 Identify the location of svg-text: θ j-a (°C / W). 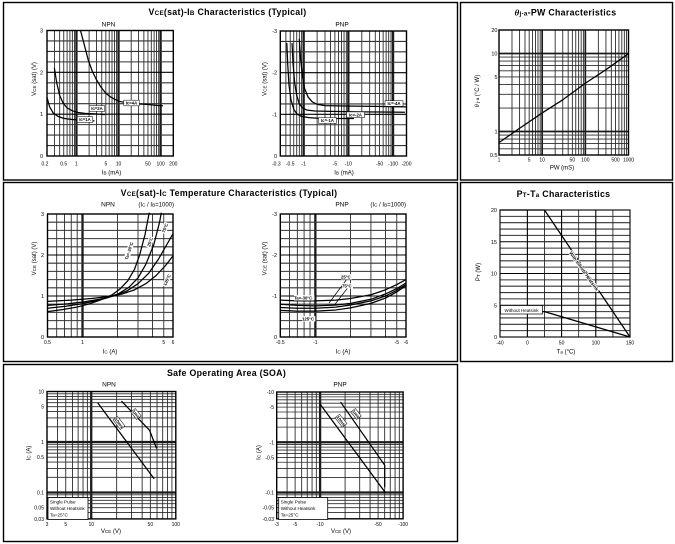
(478, 91).